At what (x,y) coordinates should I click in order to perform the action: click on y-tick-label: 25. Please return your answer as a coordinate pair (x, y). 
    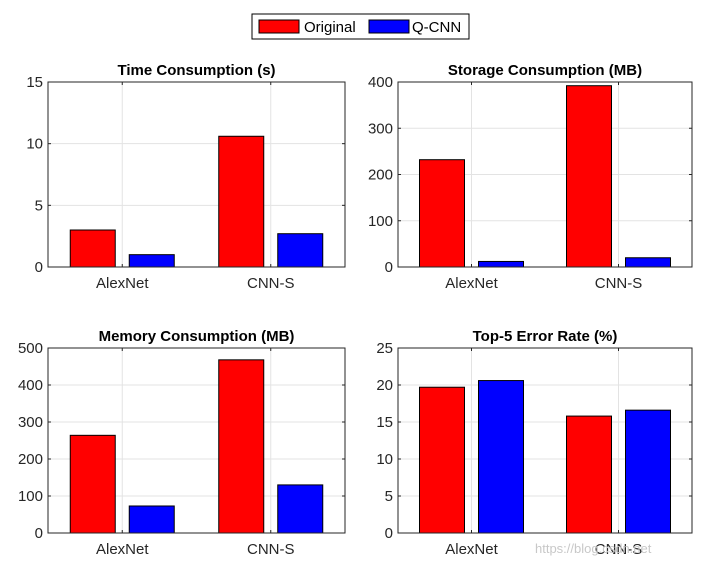
    Looking at the image, I should click on (384, 348).